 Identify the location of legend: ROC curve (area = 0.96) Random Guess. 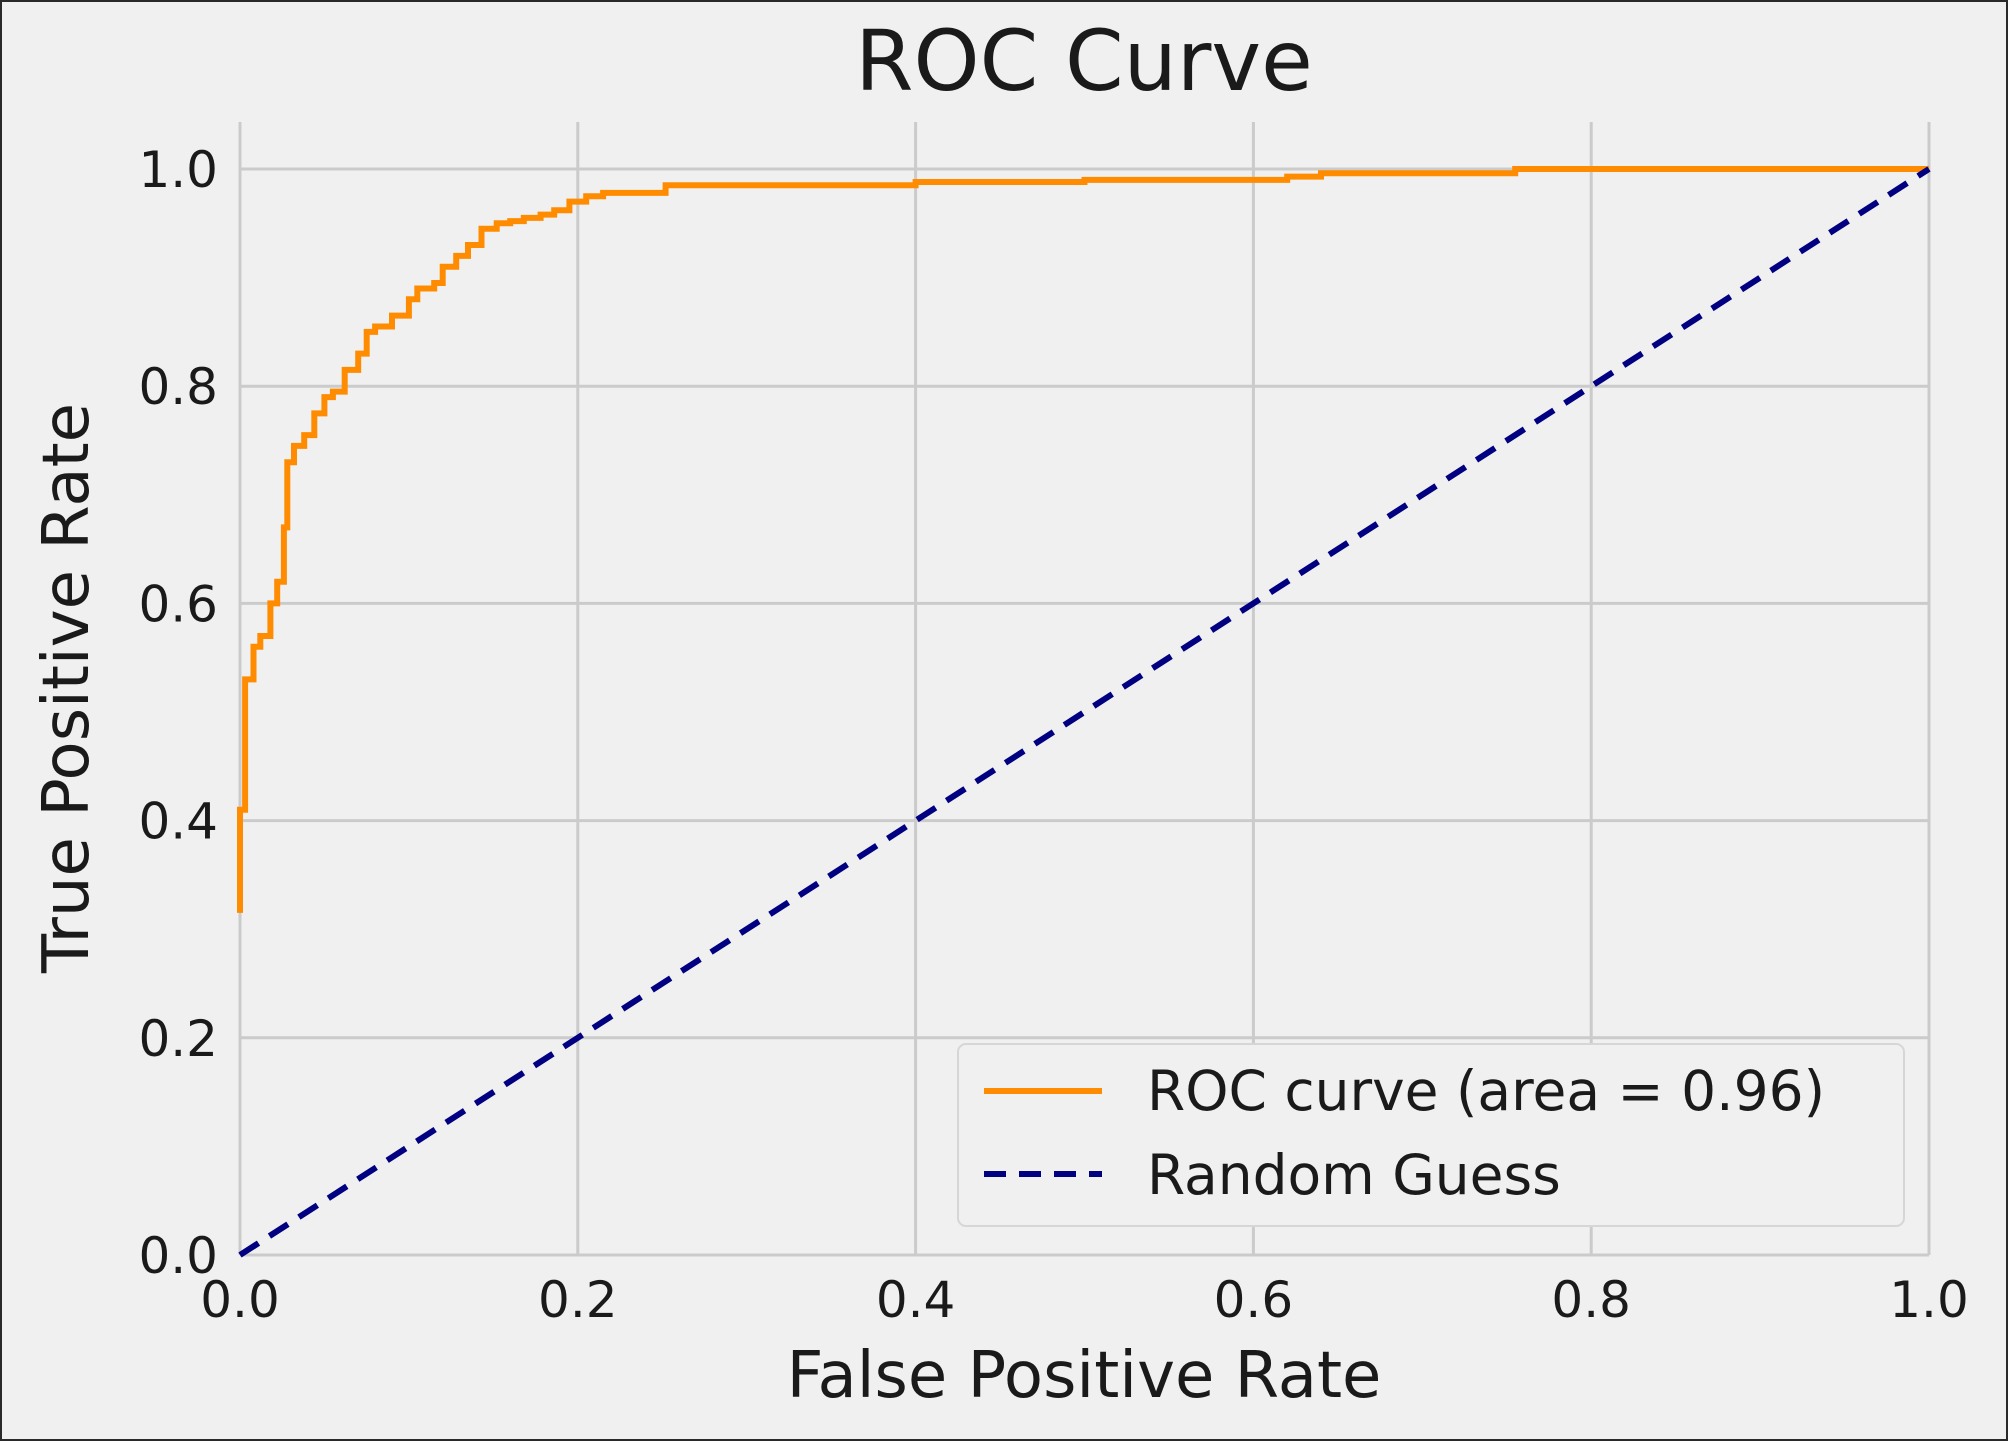
(1431, 1135).